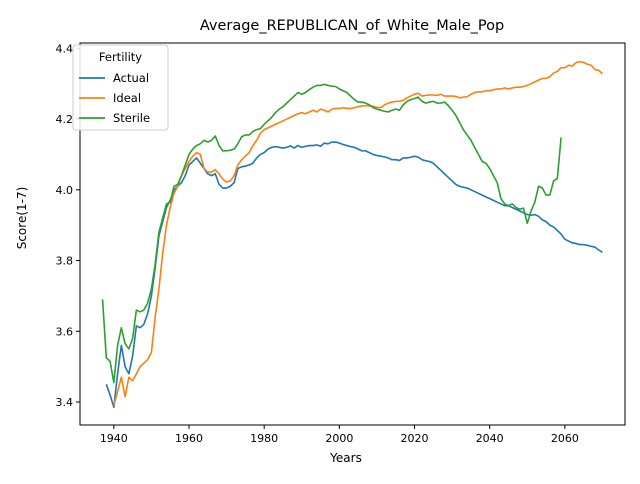 The image size is (640, 484). I want to click on x-axis-label: Years, so click(345, 458).